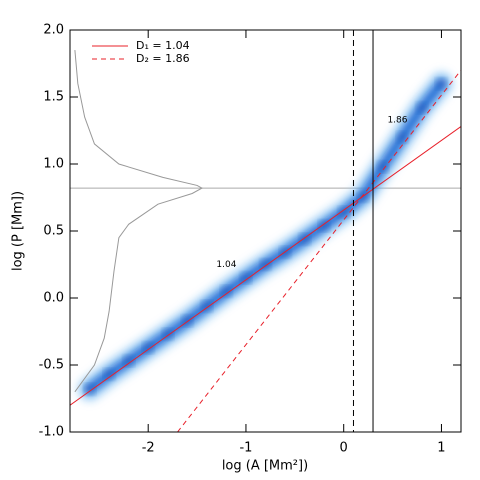 Image resolution: width=480 pixels, height=480 pixels. I want to click on y-axis-label: log (P [Mm]), so click(18, 231).